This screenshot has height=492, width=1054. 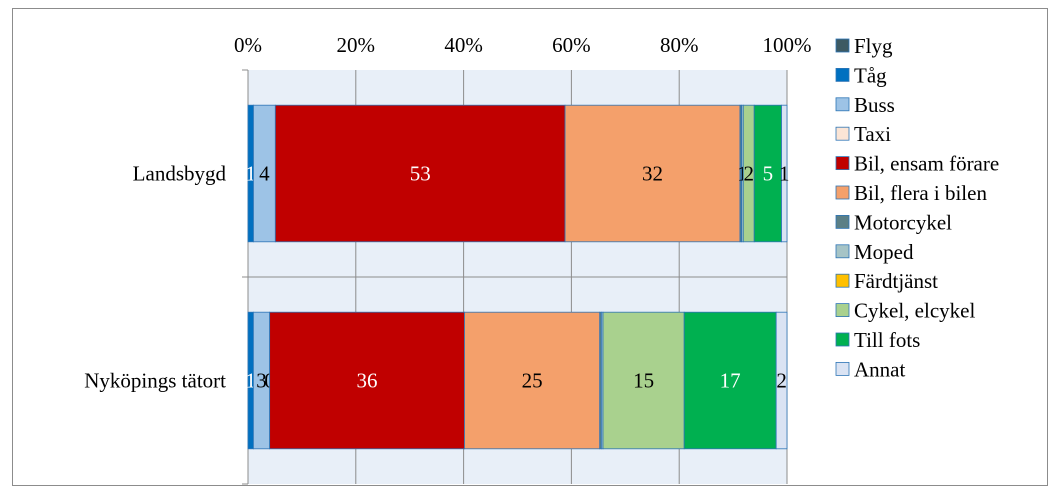 I want to click on legend-label: Cykel, elcykel, so click(x=914, y=311).